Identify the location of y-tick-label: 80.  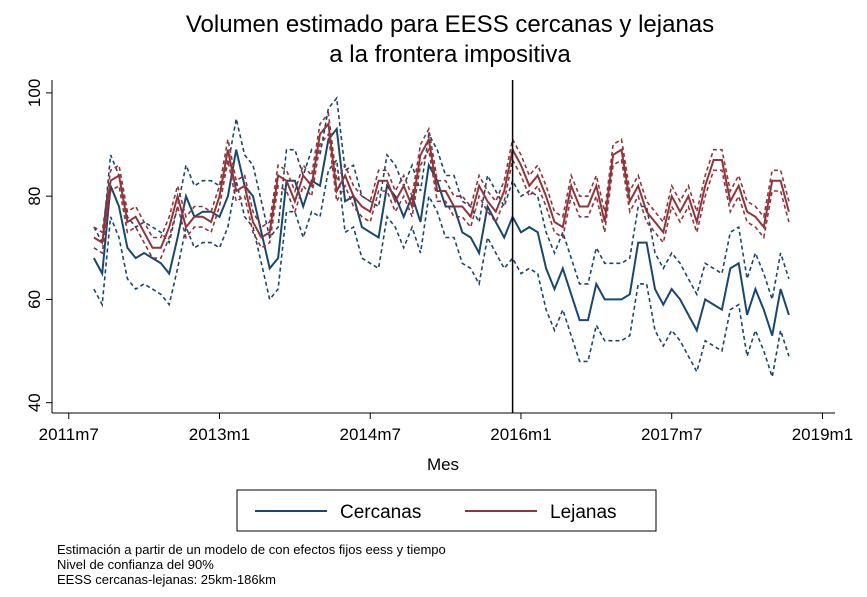
(34, 196).